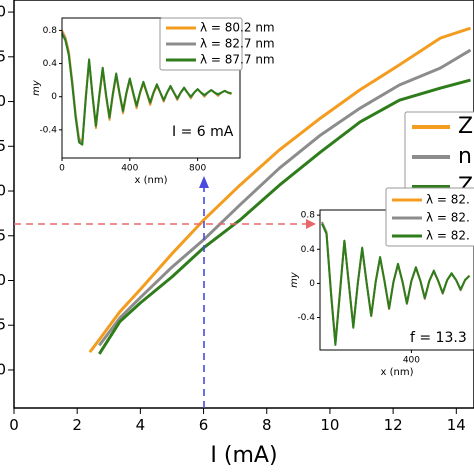  I want to click on x-tick-label: 10, so click(329, 425).